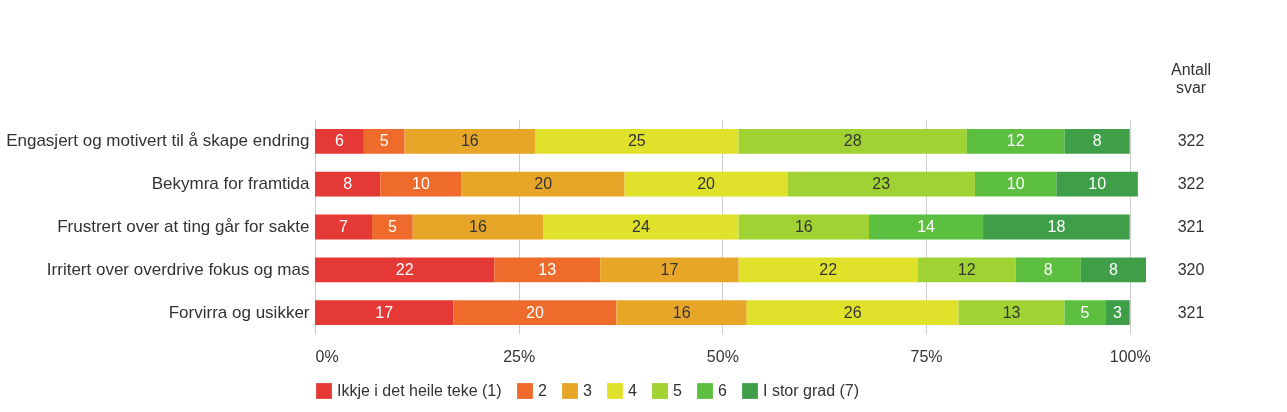 The width and height of the screenshot is (1287, 412). What do you see at coordinates (231, 184) in the screenshot?
I see `y-tick-label: Bekymra for framtida` at bounding box center [231, 184].